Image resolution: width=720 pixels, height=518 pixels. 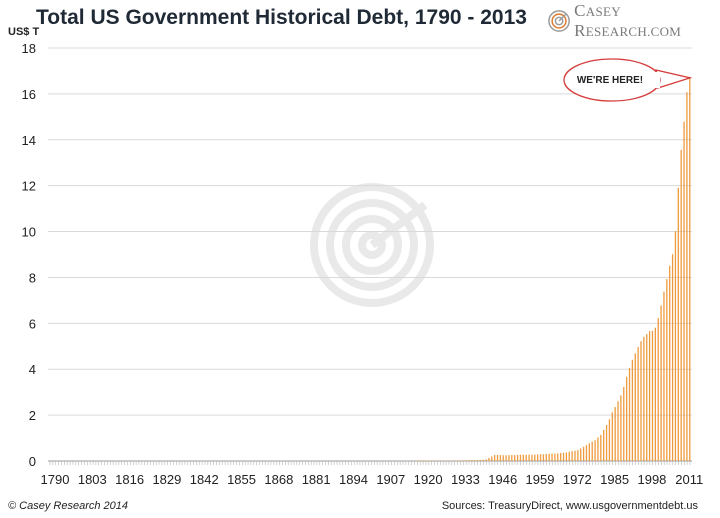 What do you see at coordinates (540, 479) in the screenshot?
I see `x-tick-label: 1959` at bounding box center [540, 479].